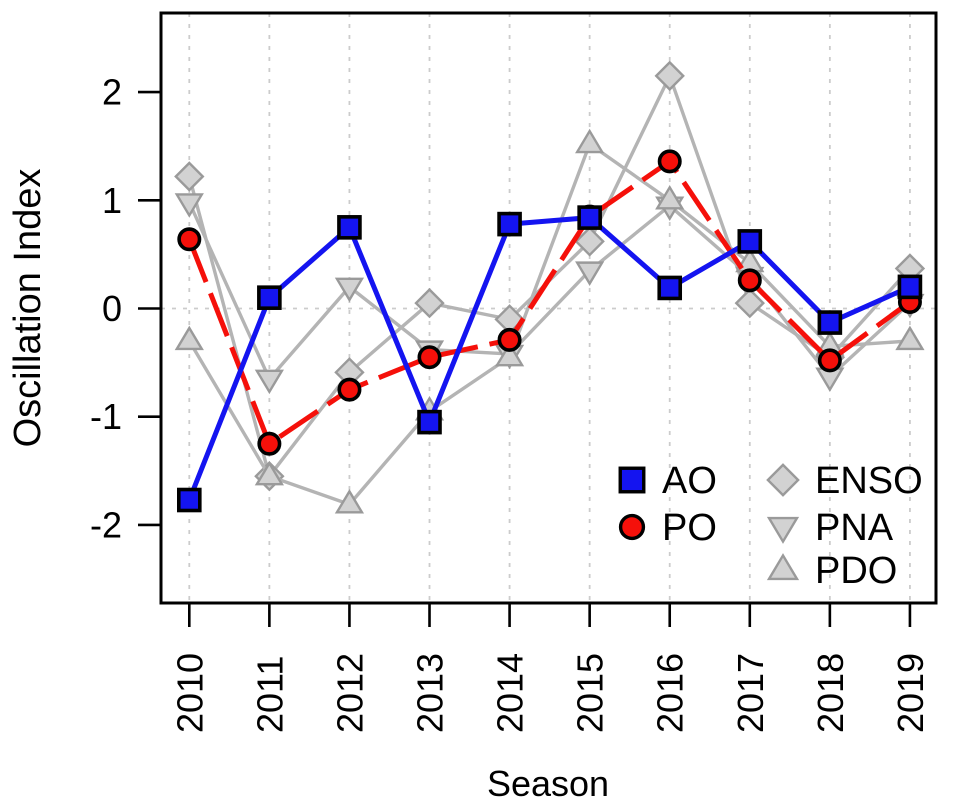  What do you see at coordinates (590, 273) in the screenshot?
I see `marker-PNA-2015` at bounding box center [590, 273].